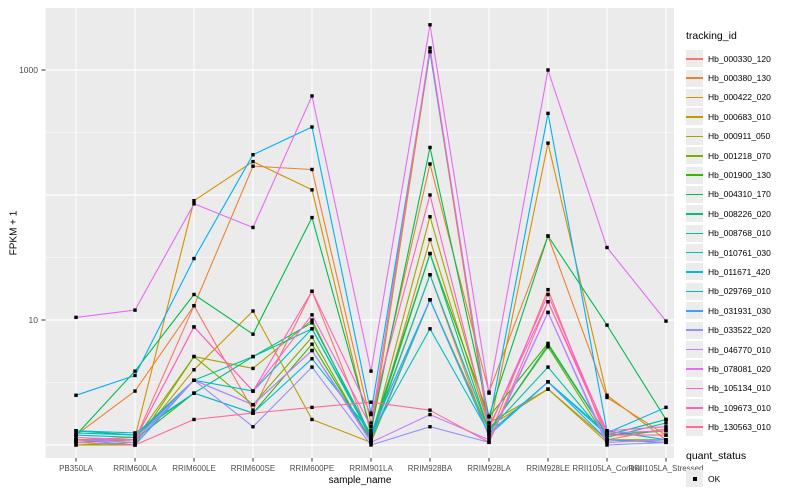  I want to click on legend-entry-label: Hb_000422_020, so click(739, 97).